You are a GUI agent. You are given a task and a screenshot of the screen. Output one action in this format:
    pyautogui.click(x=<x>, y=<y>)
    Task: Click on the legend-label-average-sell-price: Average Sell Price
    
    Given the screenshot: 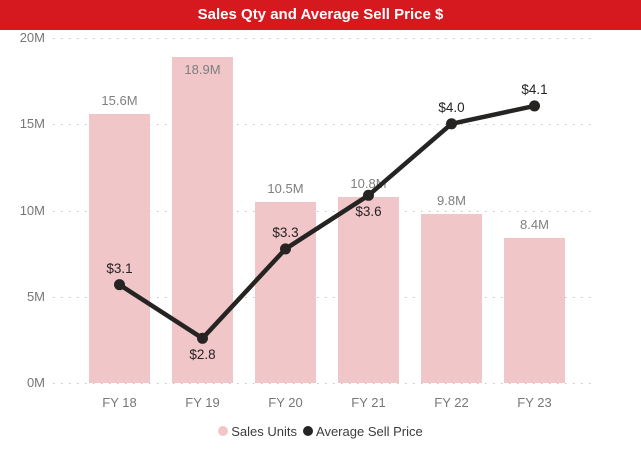 What is the action you would take?
    pyautogui.click(x=369, y=431)
    